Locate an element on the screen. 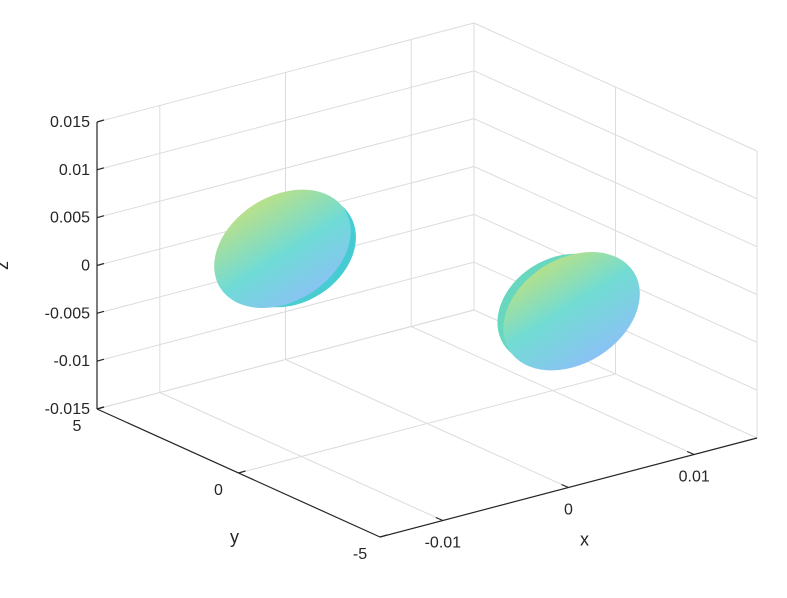 The width and height of the screenshot is (787, 598). y-tick-label: 5 is located at coordinates (77, 426).